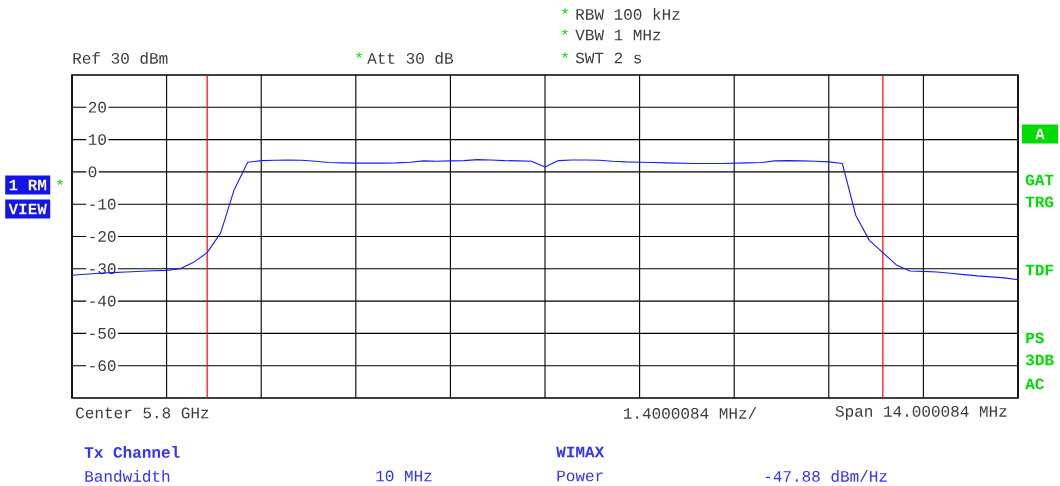 The height and width of the screenshot is (486, 1060). Describe the element at coordinates (628, 14) in the screenshot. I see `text: RBW 100 kHz` at that location.